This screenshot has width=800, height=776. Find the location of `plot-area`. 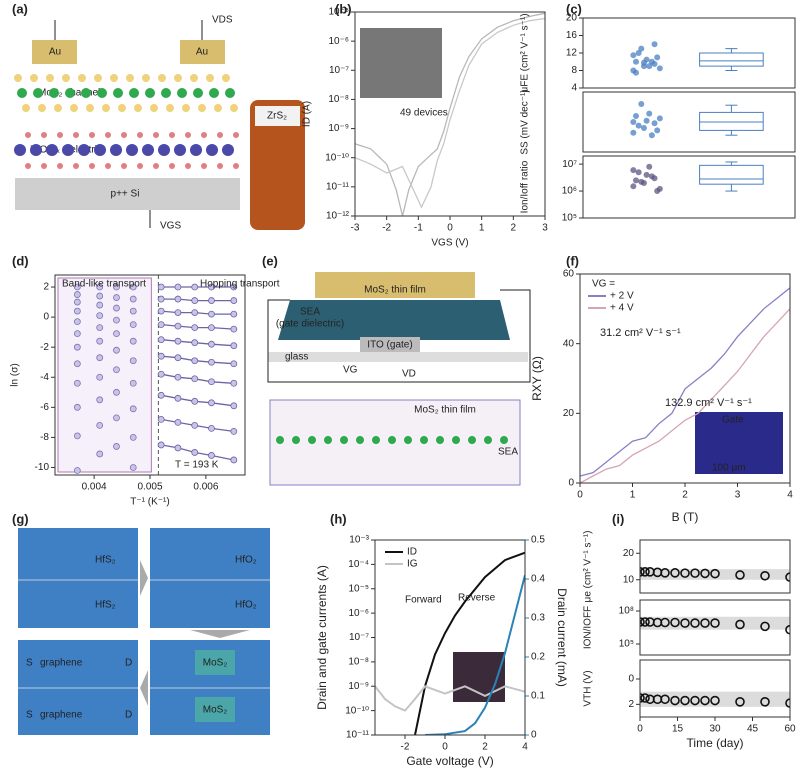

plot-area is located at coordinates (147, 375).